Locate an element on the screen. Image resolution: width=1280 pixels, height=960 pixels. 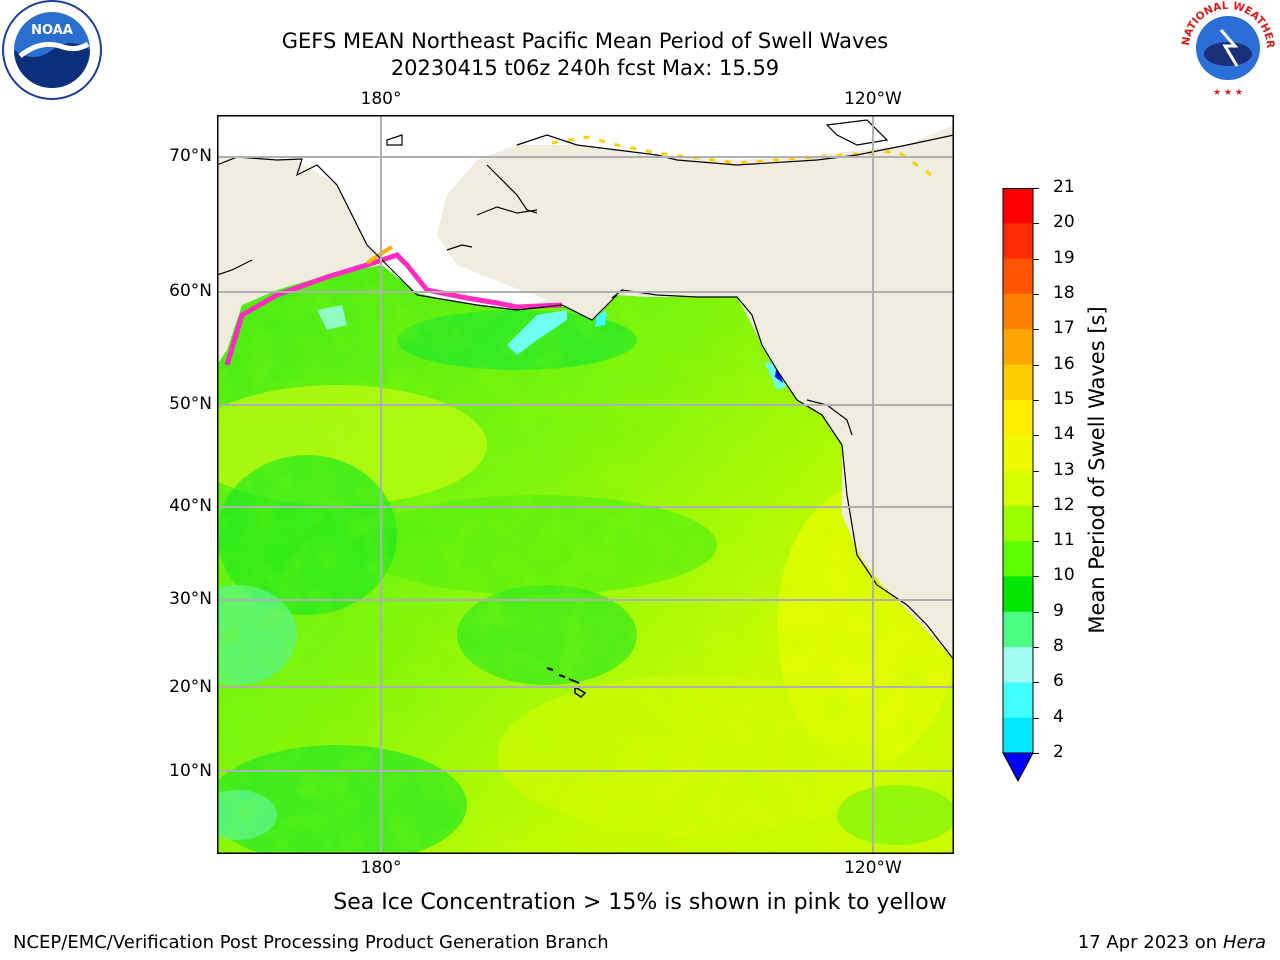
colorbar-tick-label: 8 is located at coordinates (1058, 646).